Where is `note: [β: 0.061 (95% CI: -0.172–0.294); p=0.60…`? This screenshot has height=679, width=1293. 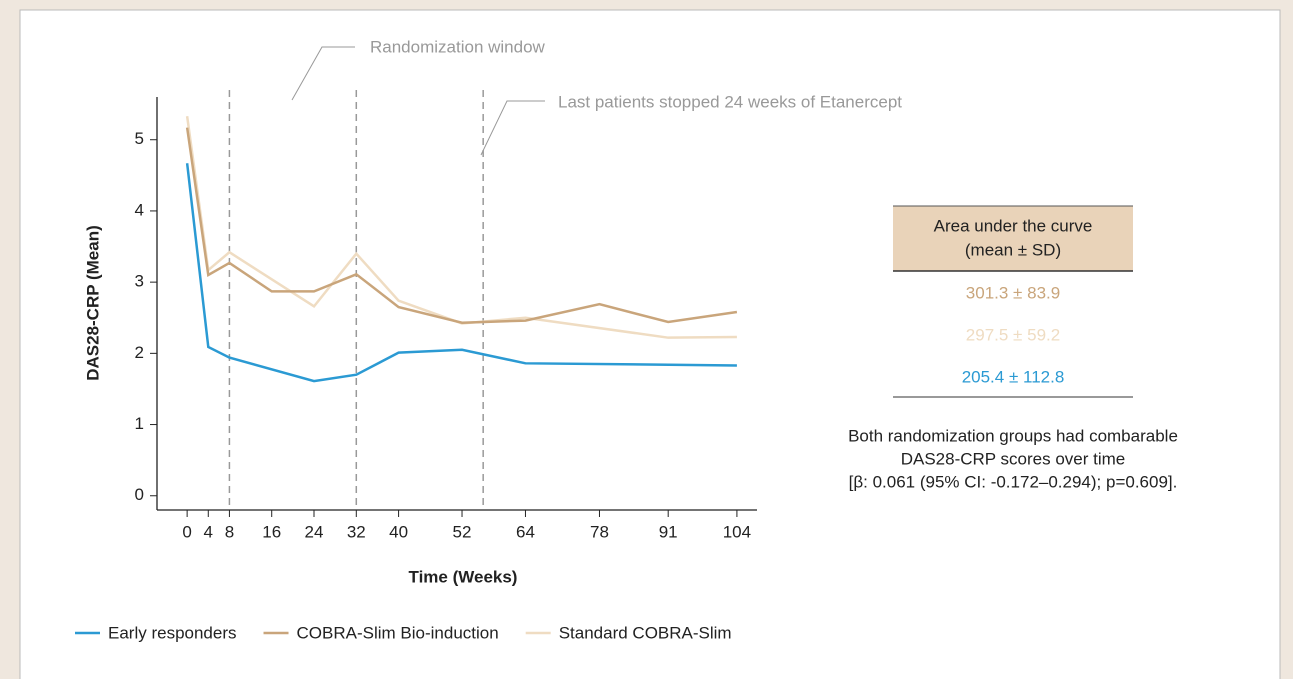
note: [β: 0.061 (95% CI: -0.172–0.294); p=0.60… is located at coordinates (1013, 481).